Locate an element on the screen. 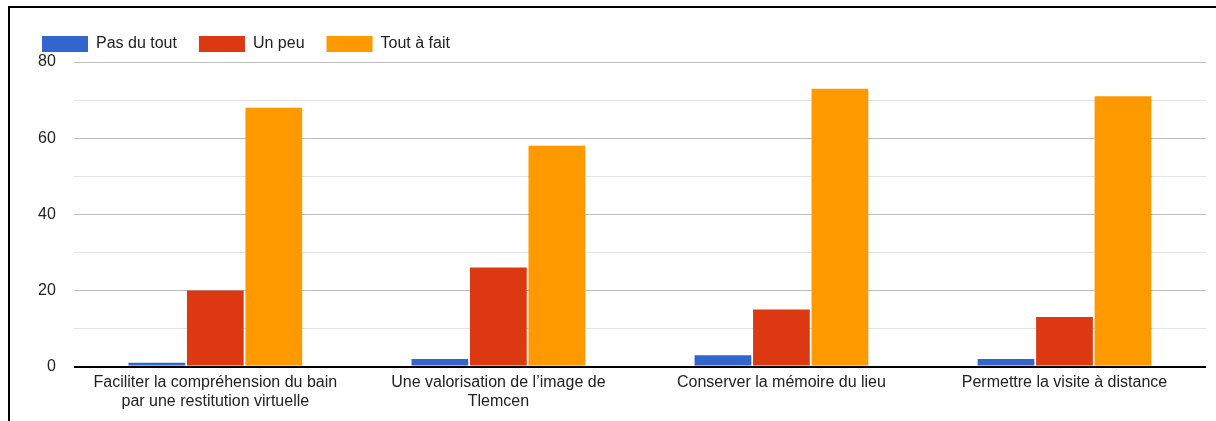 This screenshot has height=421, width=1216. y-tick-label: 80 is located at coordinates (47, 61).